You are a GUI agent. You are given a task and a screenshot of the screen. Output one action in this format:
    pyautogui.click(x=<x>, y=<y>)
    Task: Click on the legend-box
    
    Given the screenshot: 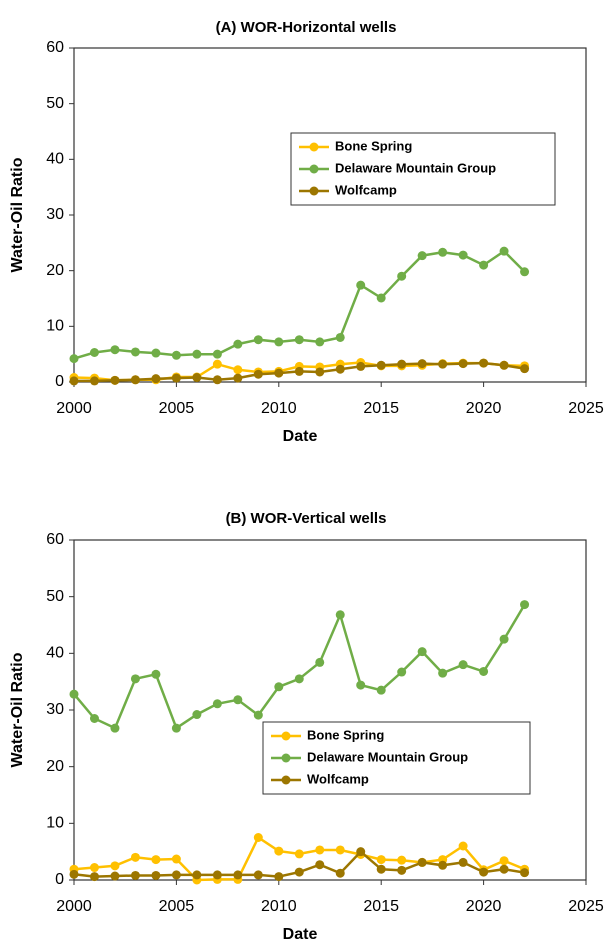 What is the action you would take?
    pyautogui.click(x=423, y=169)
    